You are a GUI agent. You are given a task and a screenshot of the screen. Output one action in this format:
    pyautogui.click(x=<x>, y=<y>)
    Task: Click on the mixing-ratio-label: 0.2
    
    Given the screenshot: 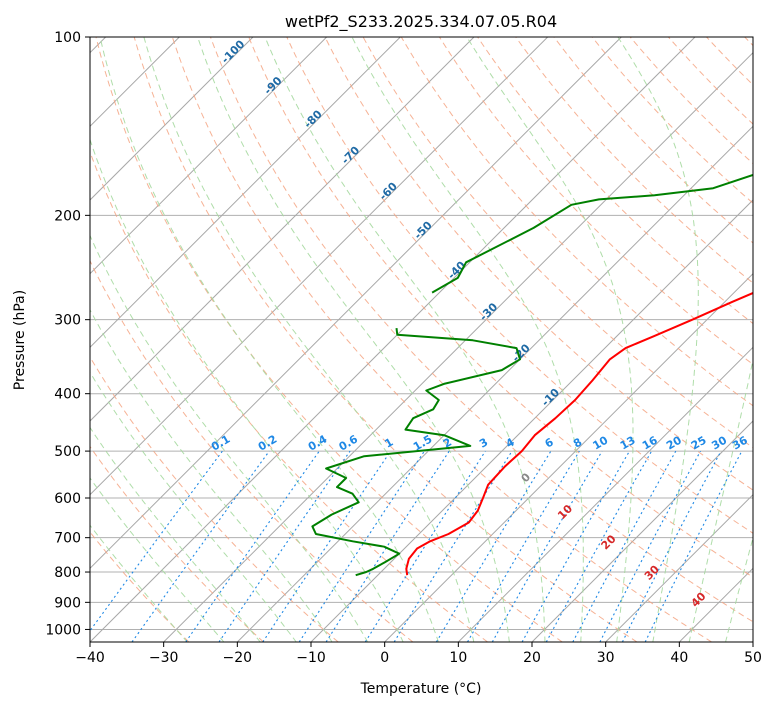 What is the action you would take?
    pyautogui.click(x=267, y=443)
    